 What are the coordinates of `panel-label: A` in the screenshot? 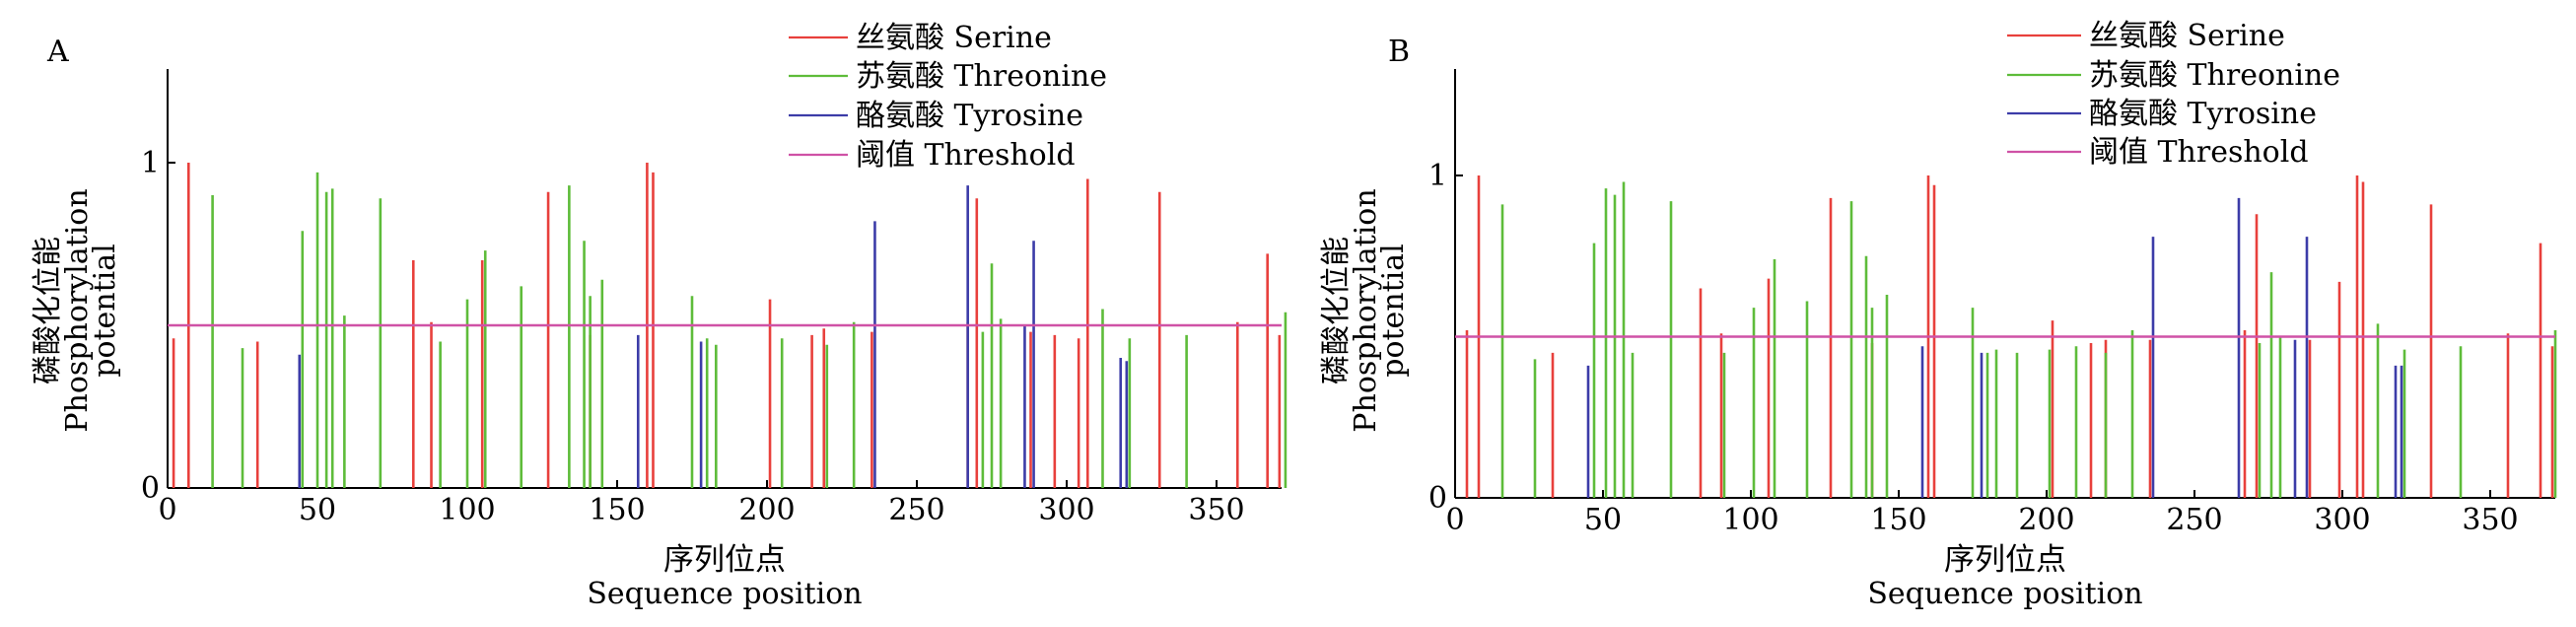 It's located at (57, 52).